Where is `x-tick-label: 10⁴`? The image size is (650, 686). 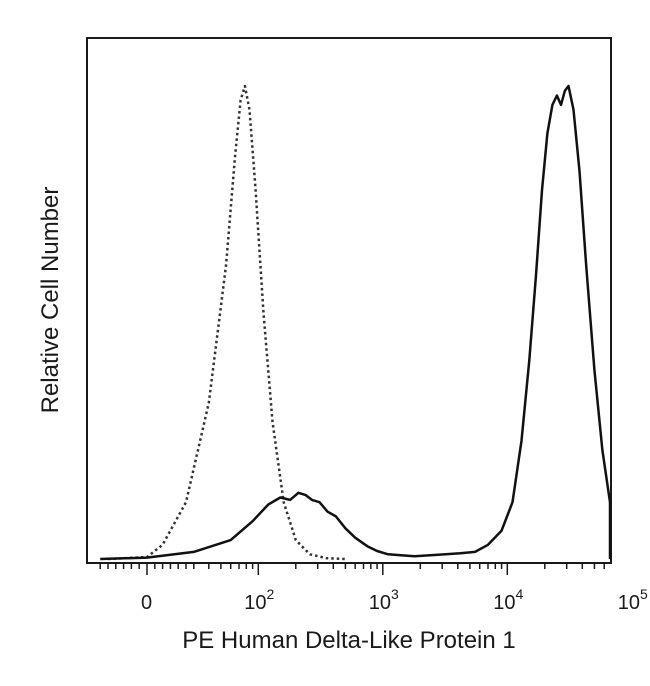
x-tick-label: 10⁴ is located at coordinates (508, 600).